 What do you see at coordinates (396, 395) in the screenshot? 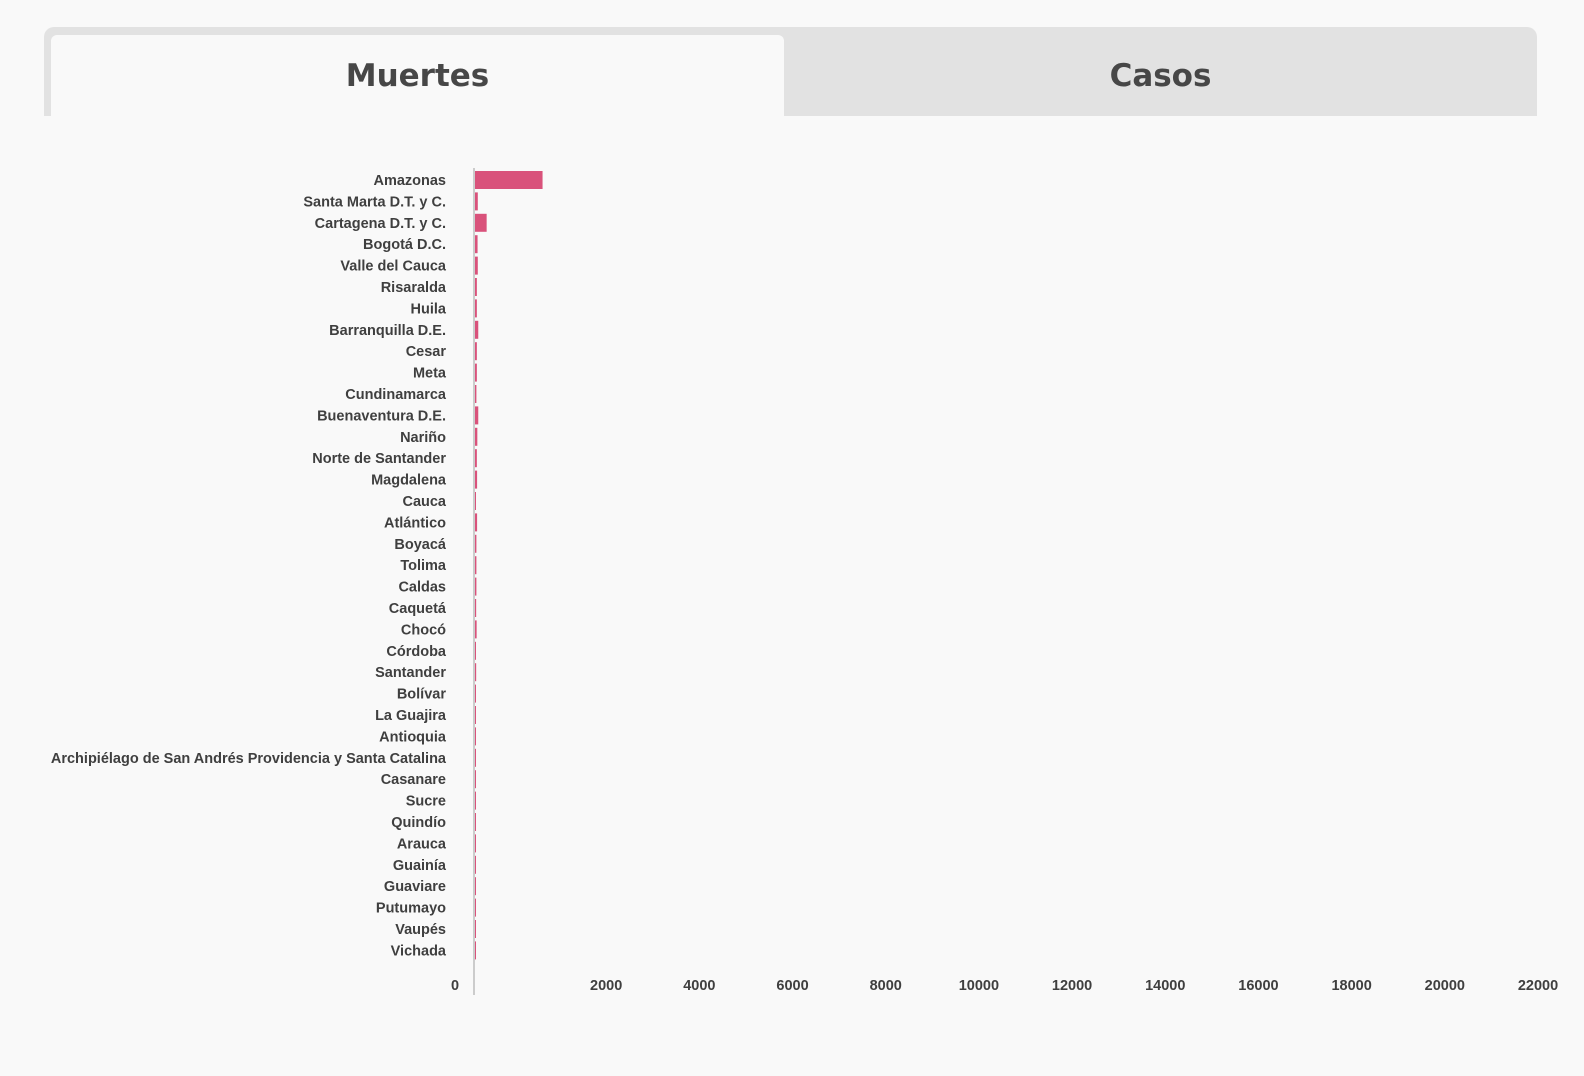
I see `category-label: Cundinamarca` at bounding box center [396, 395].